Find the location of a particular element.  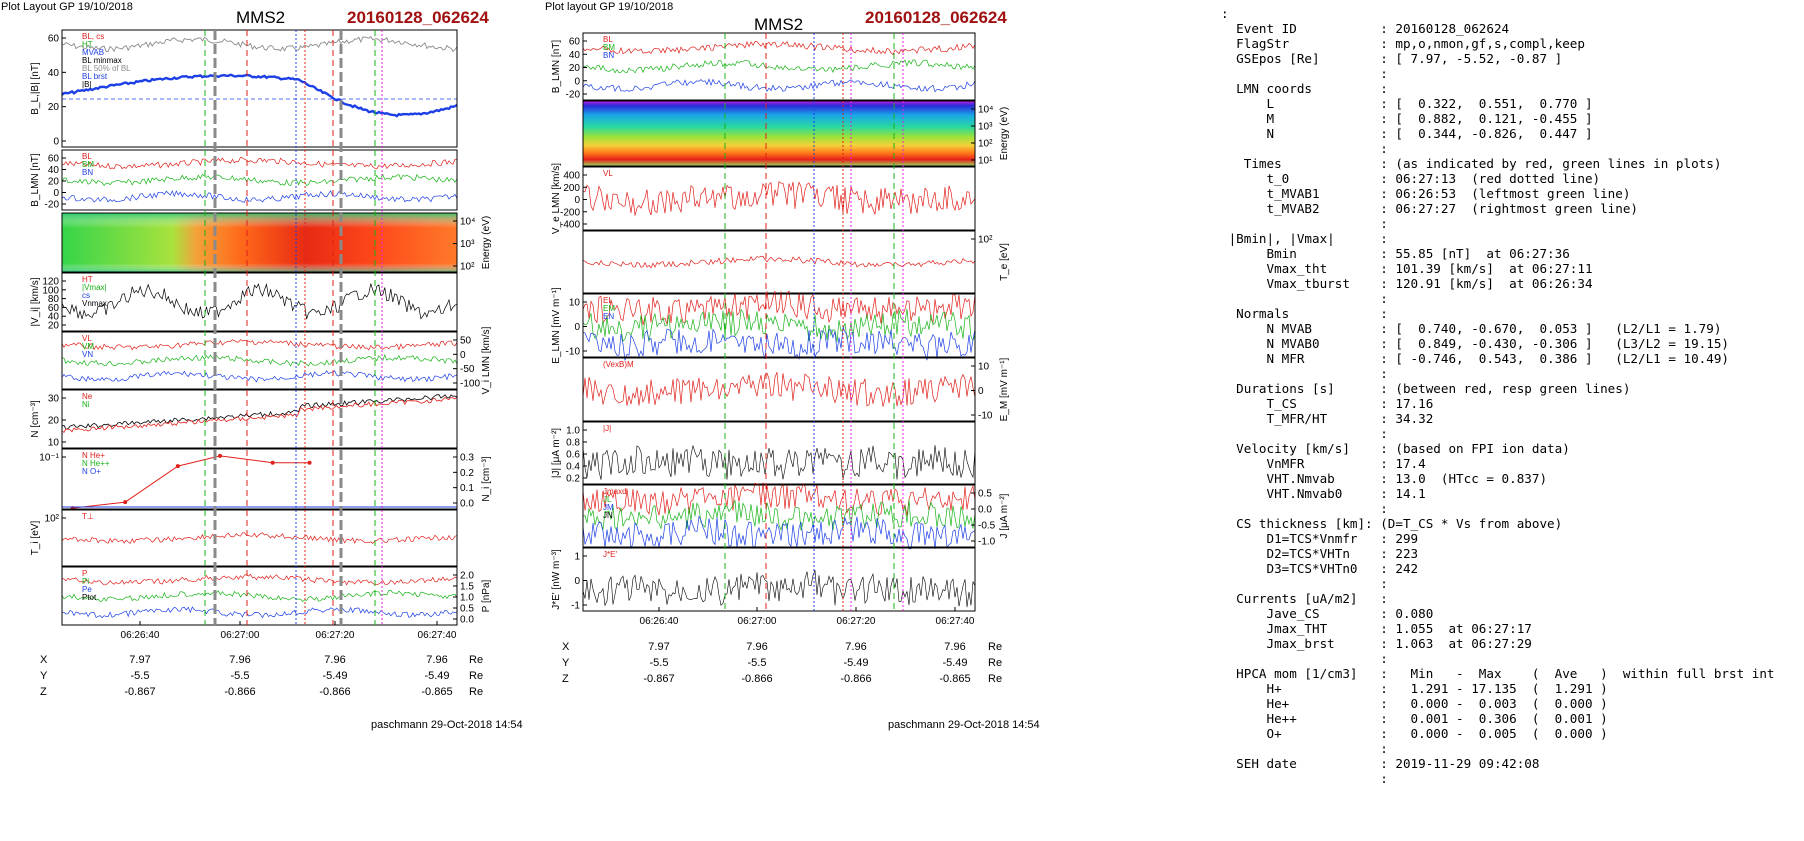

tick-label-right: 0.0 is located at coordinates (467, 620).